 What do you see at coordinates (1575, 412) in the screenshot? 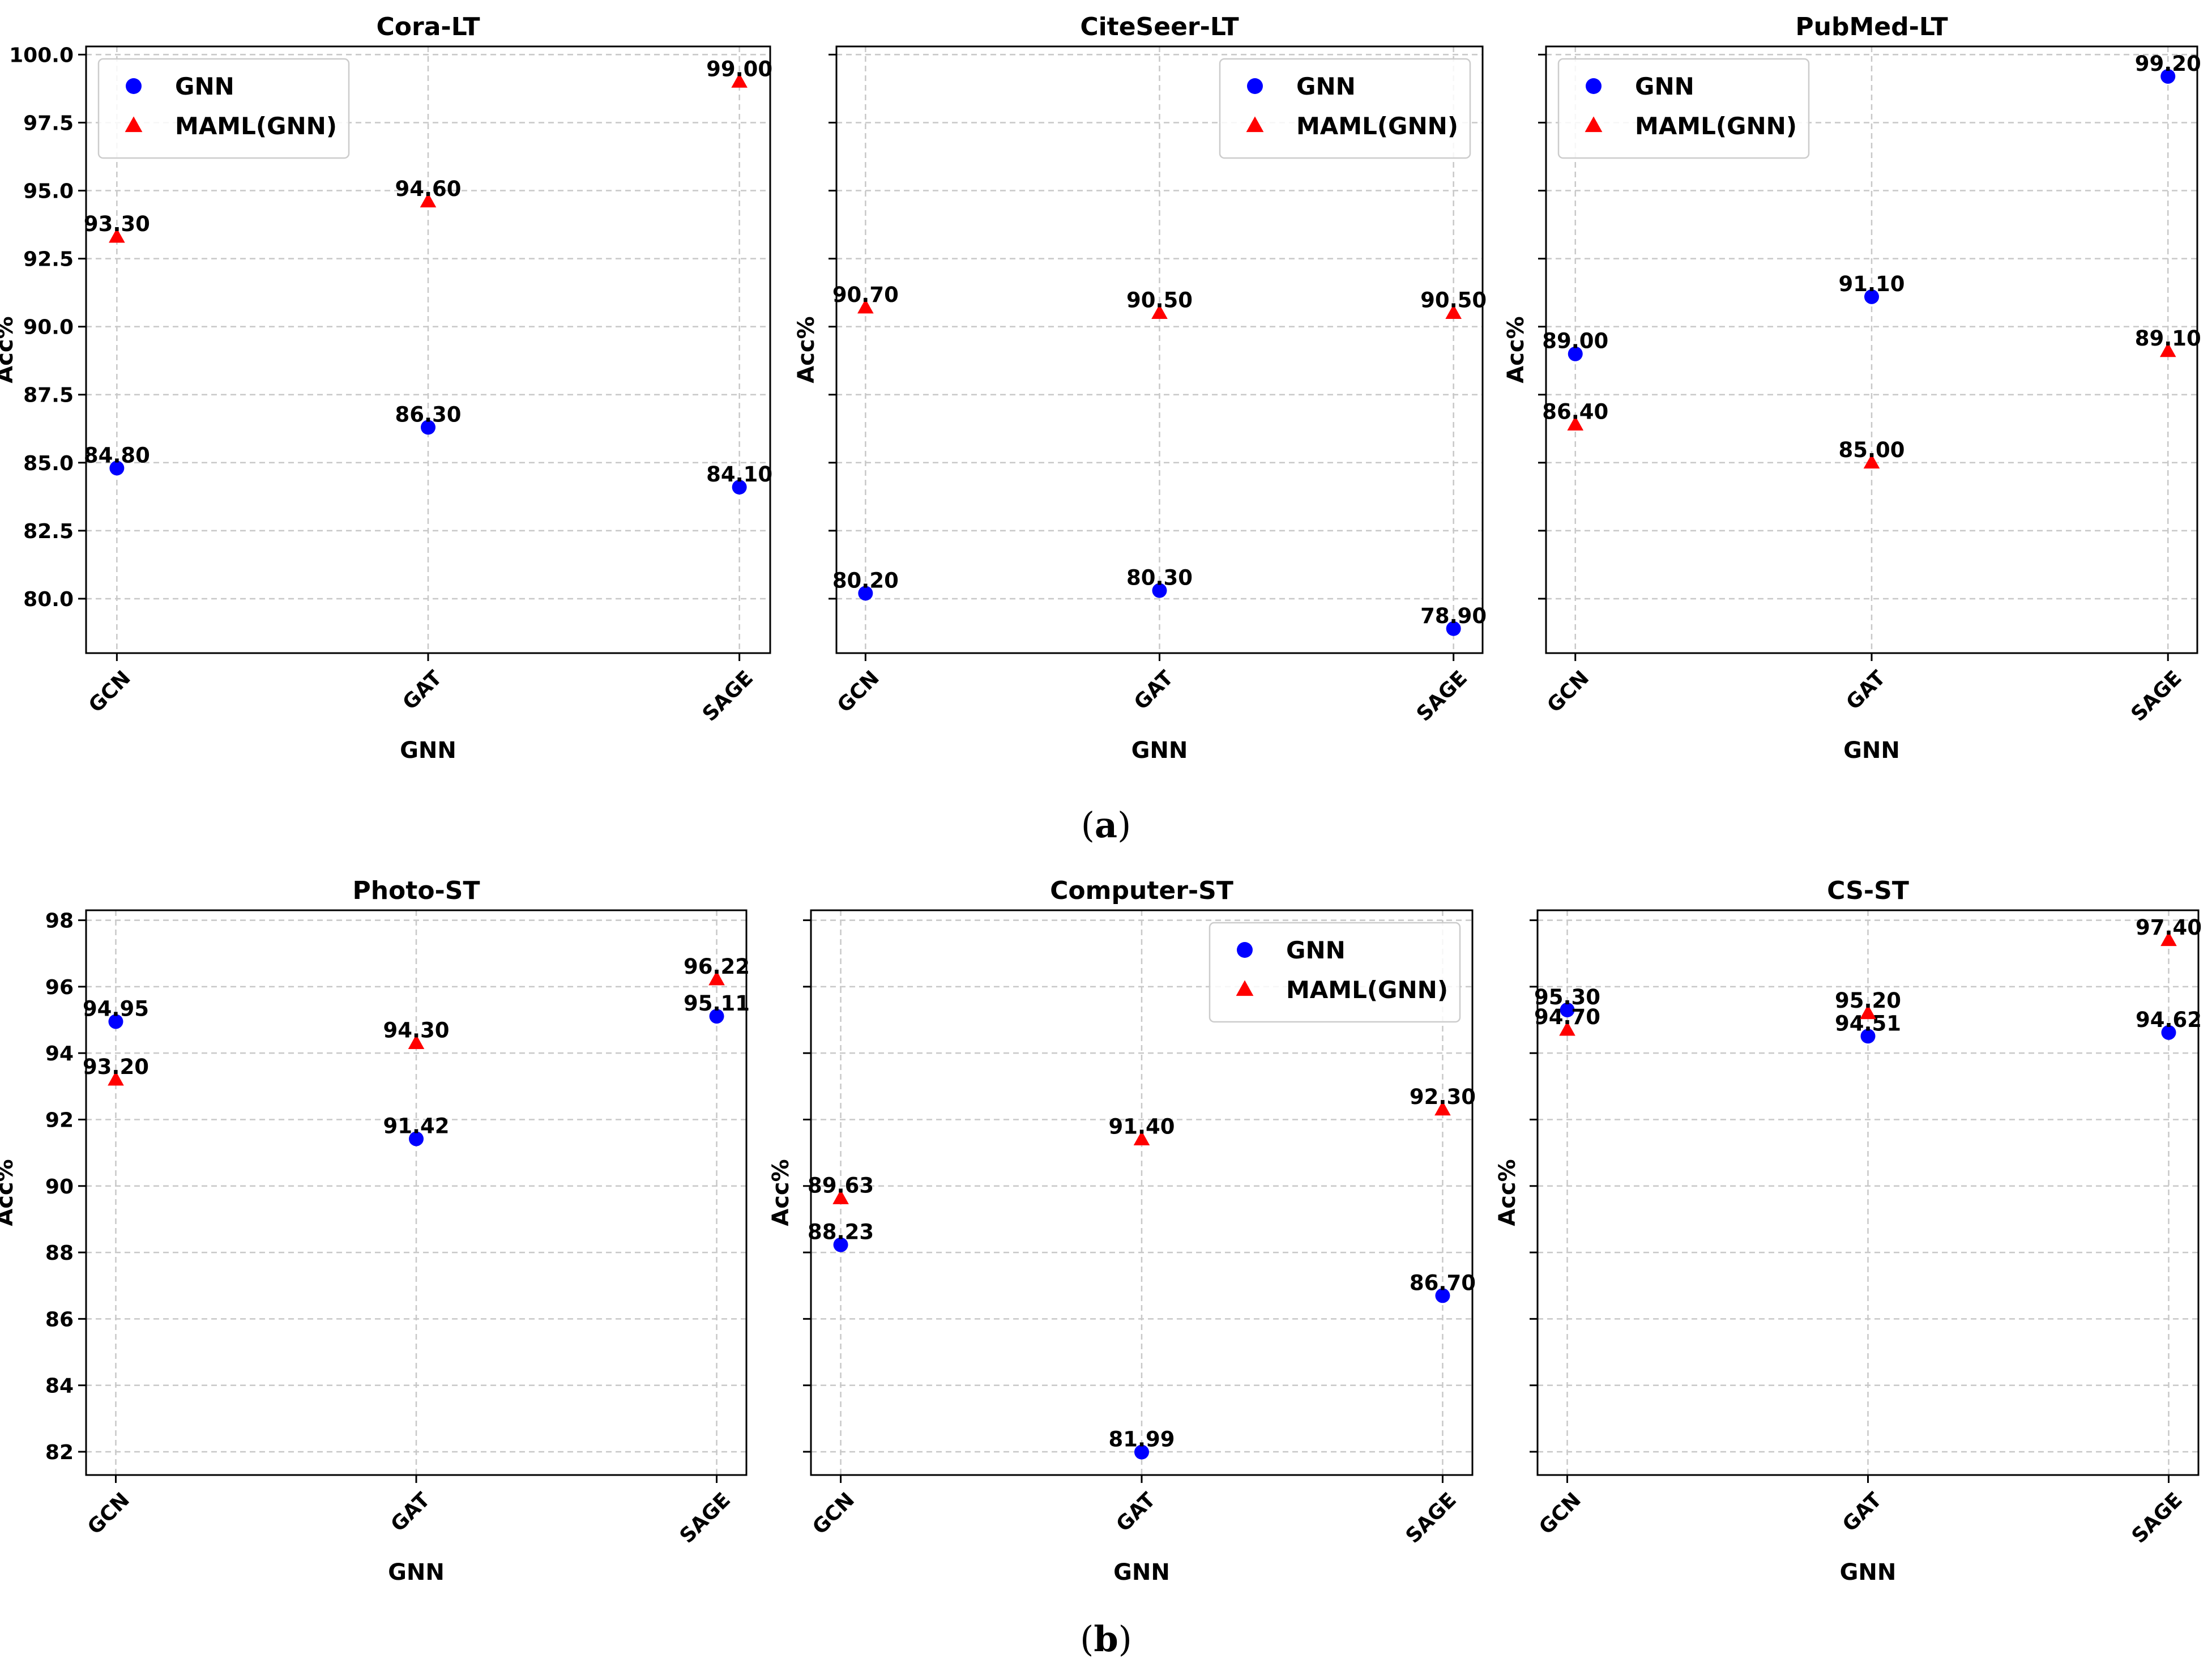
I see `data-label: 86.40` at bounding box center [1575, 412].